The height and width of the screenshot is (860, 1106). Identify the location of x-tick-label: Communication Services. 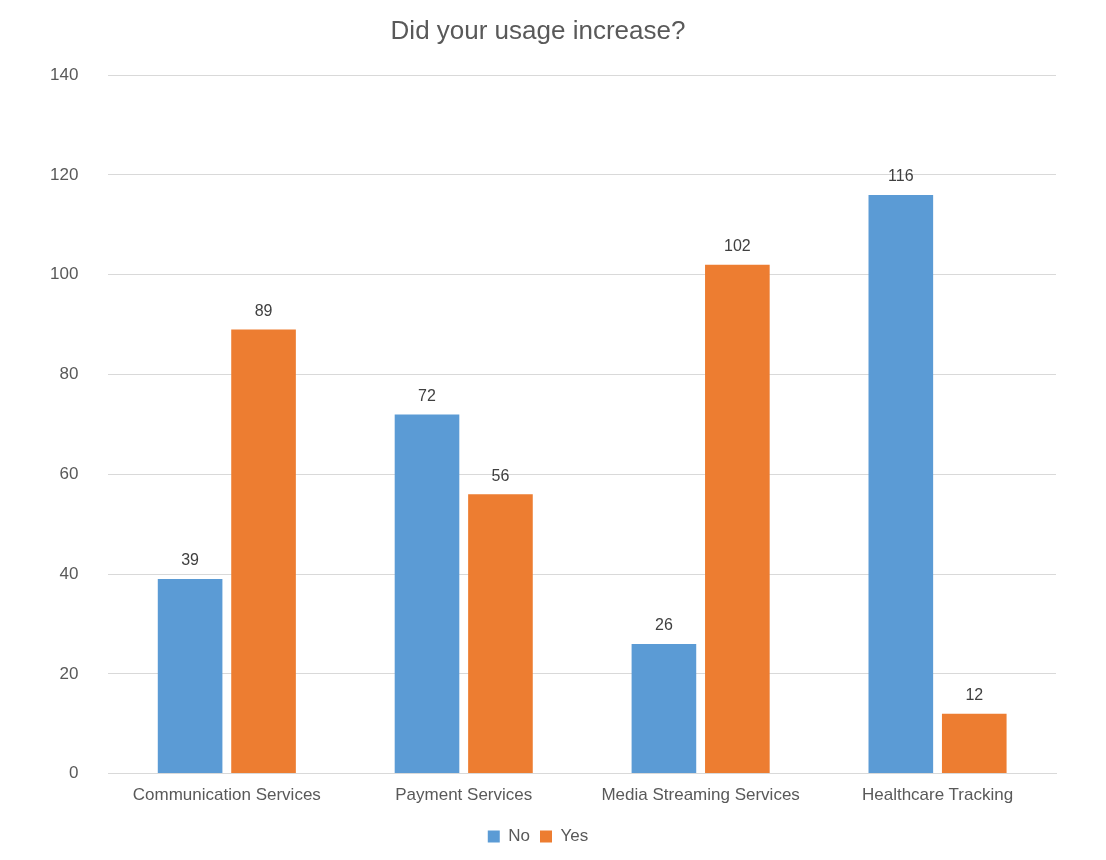
(226, 795).